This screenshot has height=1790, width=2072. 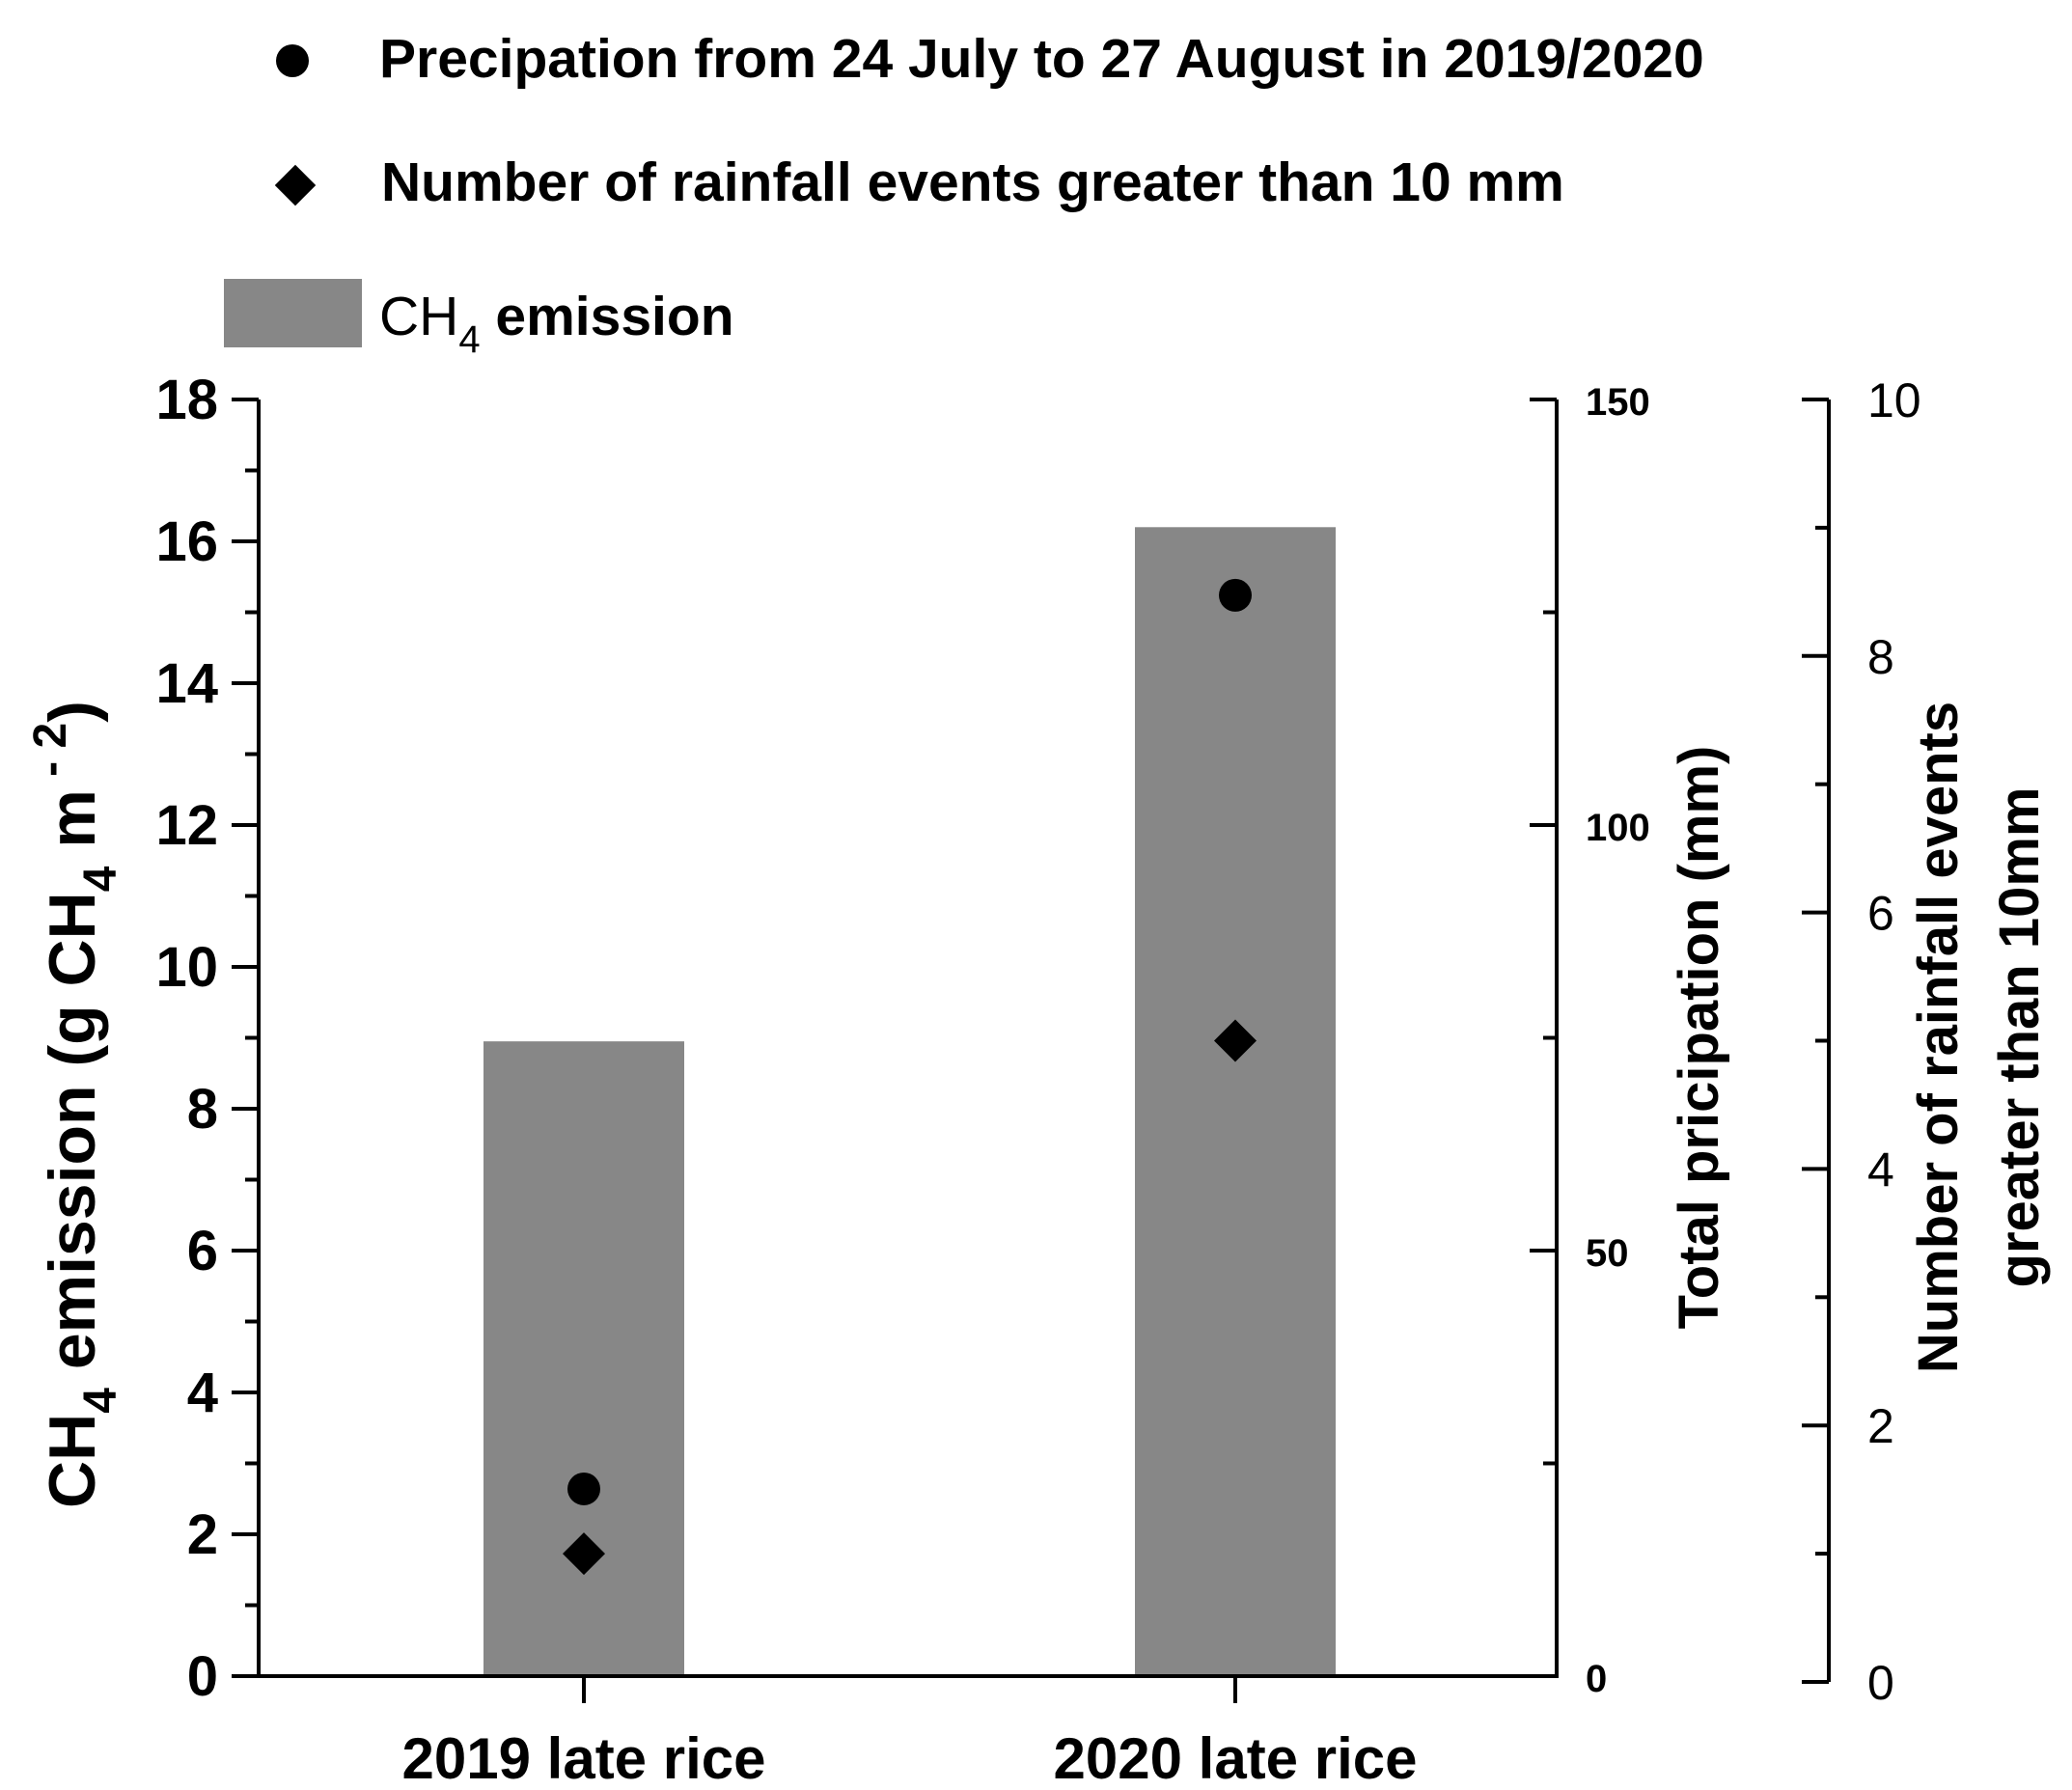 What do you see at coordinates (418, 317) in the screenshot?
I see `legend-ch4-main: CH` at bounding box center [418, 317].